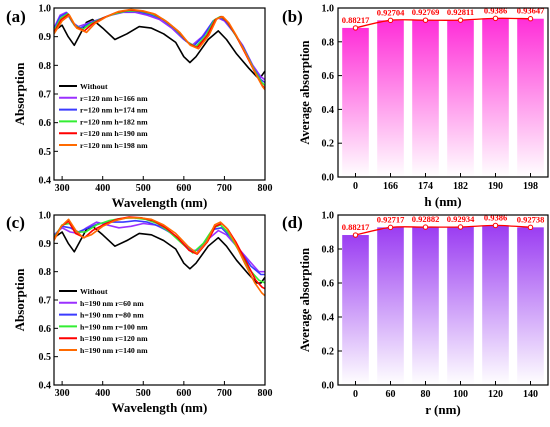 The width and height of the screenshot is (550, 427). What do you see at coordinates (426, 394) in the screenshot?
I see `x-tick-label-2: 80` at bounding box center [426, 394].